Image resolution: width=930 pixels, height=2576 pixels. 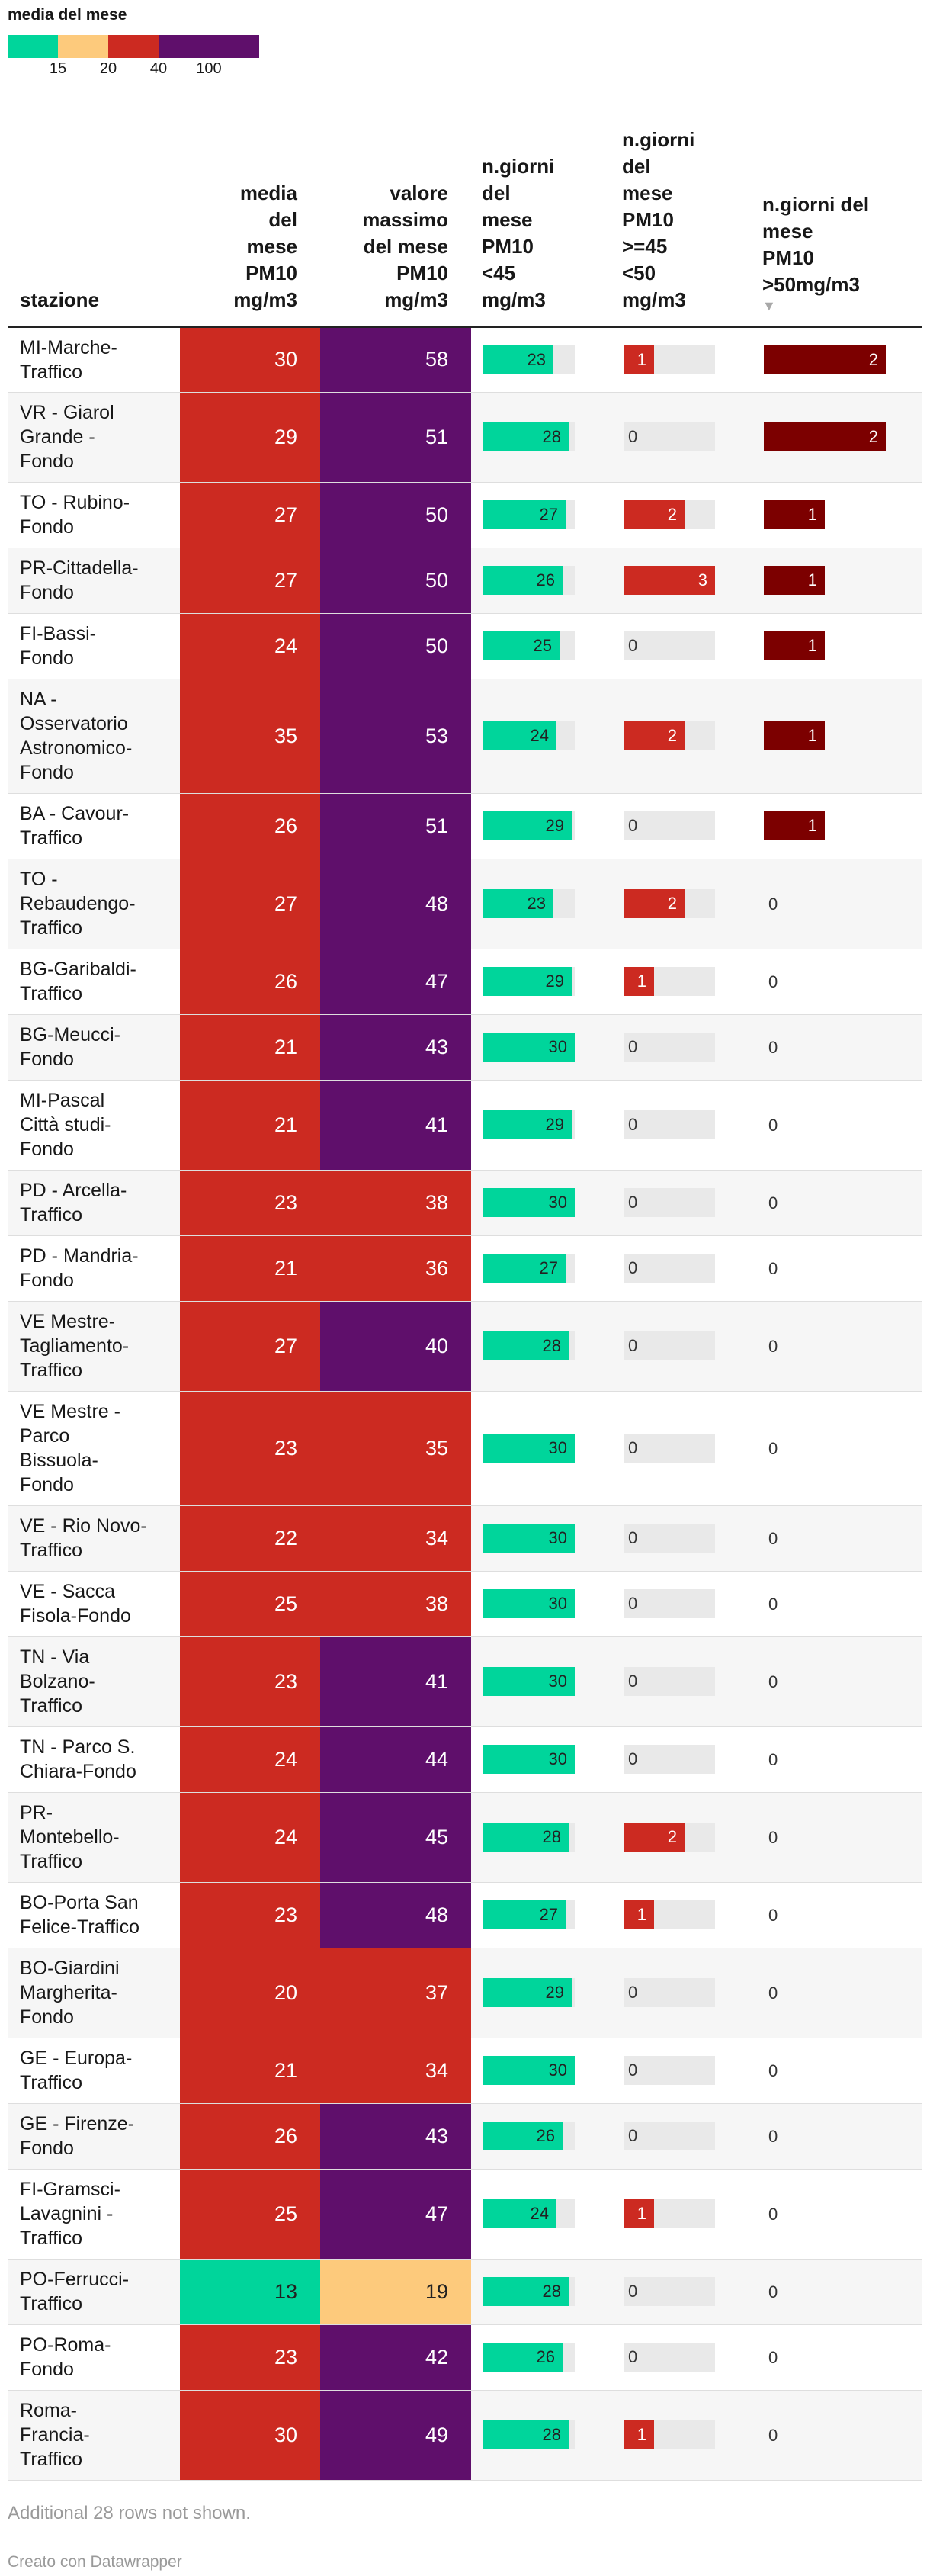 What do you see at coordinates (837, 225) in the screenshot?
I see `column-header-giorni-gt50: n.giorni del mese PM10 >50mg/m3 ▼` at bounding box center [837, 225].